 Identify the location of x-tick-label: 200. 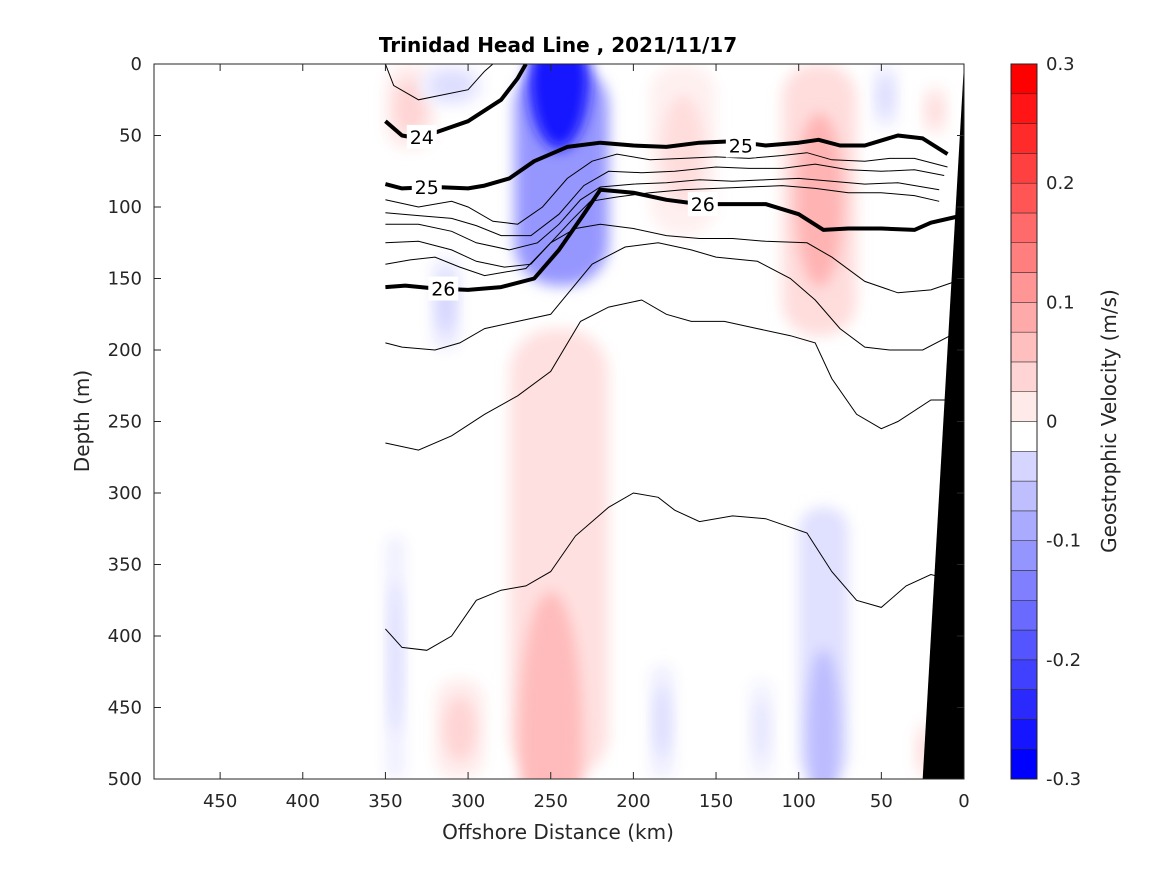
(633, 801).